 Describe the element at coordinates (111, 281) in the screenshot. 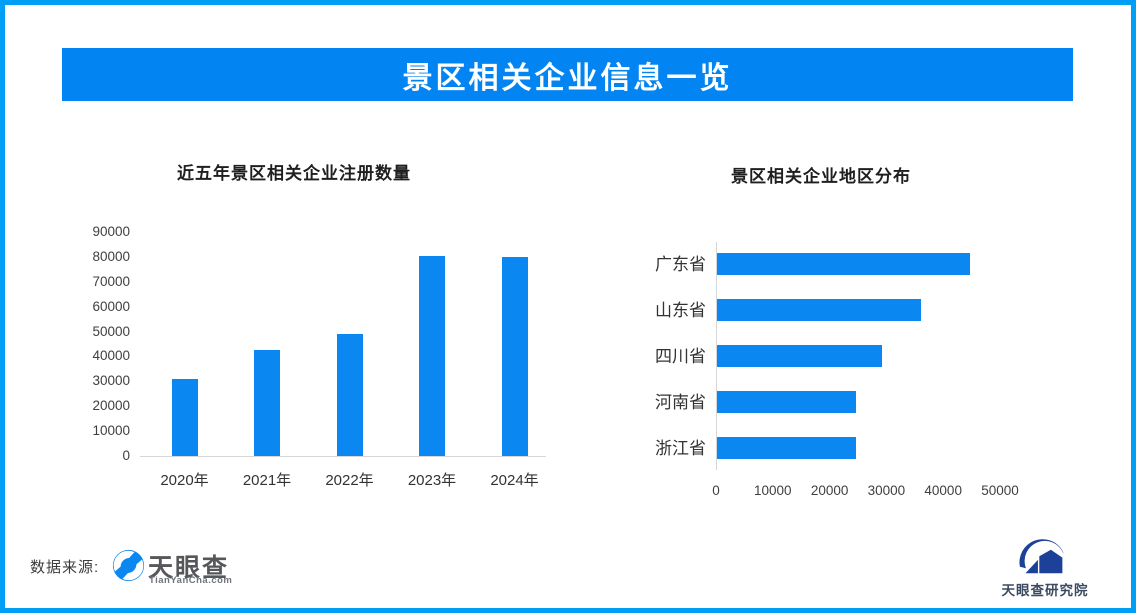

I see `y-axis-tick-label: 70000` at that location.